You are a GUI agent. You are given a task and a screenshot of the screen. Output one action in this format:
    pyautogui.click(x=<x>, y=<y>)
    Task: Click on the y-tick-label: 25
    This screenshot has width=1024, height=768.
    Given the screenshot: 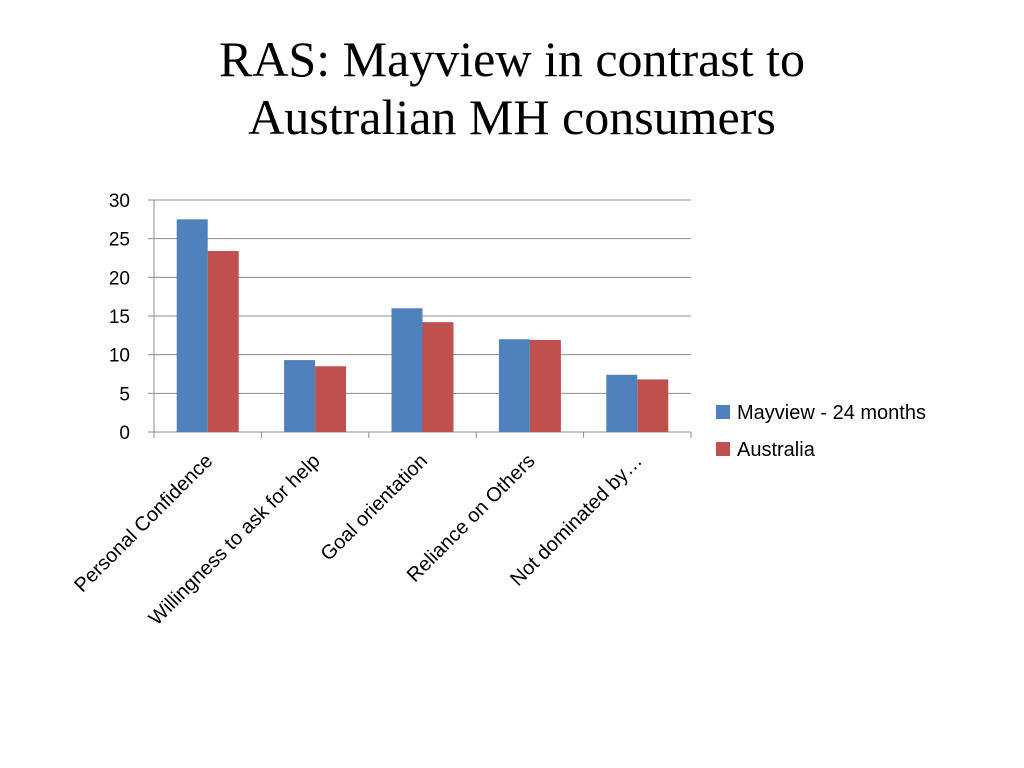 What is the action you would take?
    pyautogui.click(x=119, y=240)
    